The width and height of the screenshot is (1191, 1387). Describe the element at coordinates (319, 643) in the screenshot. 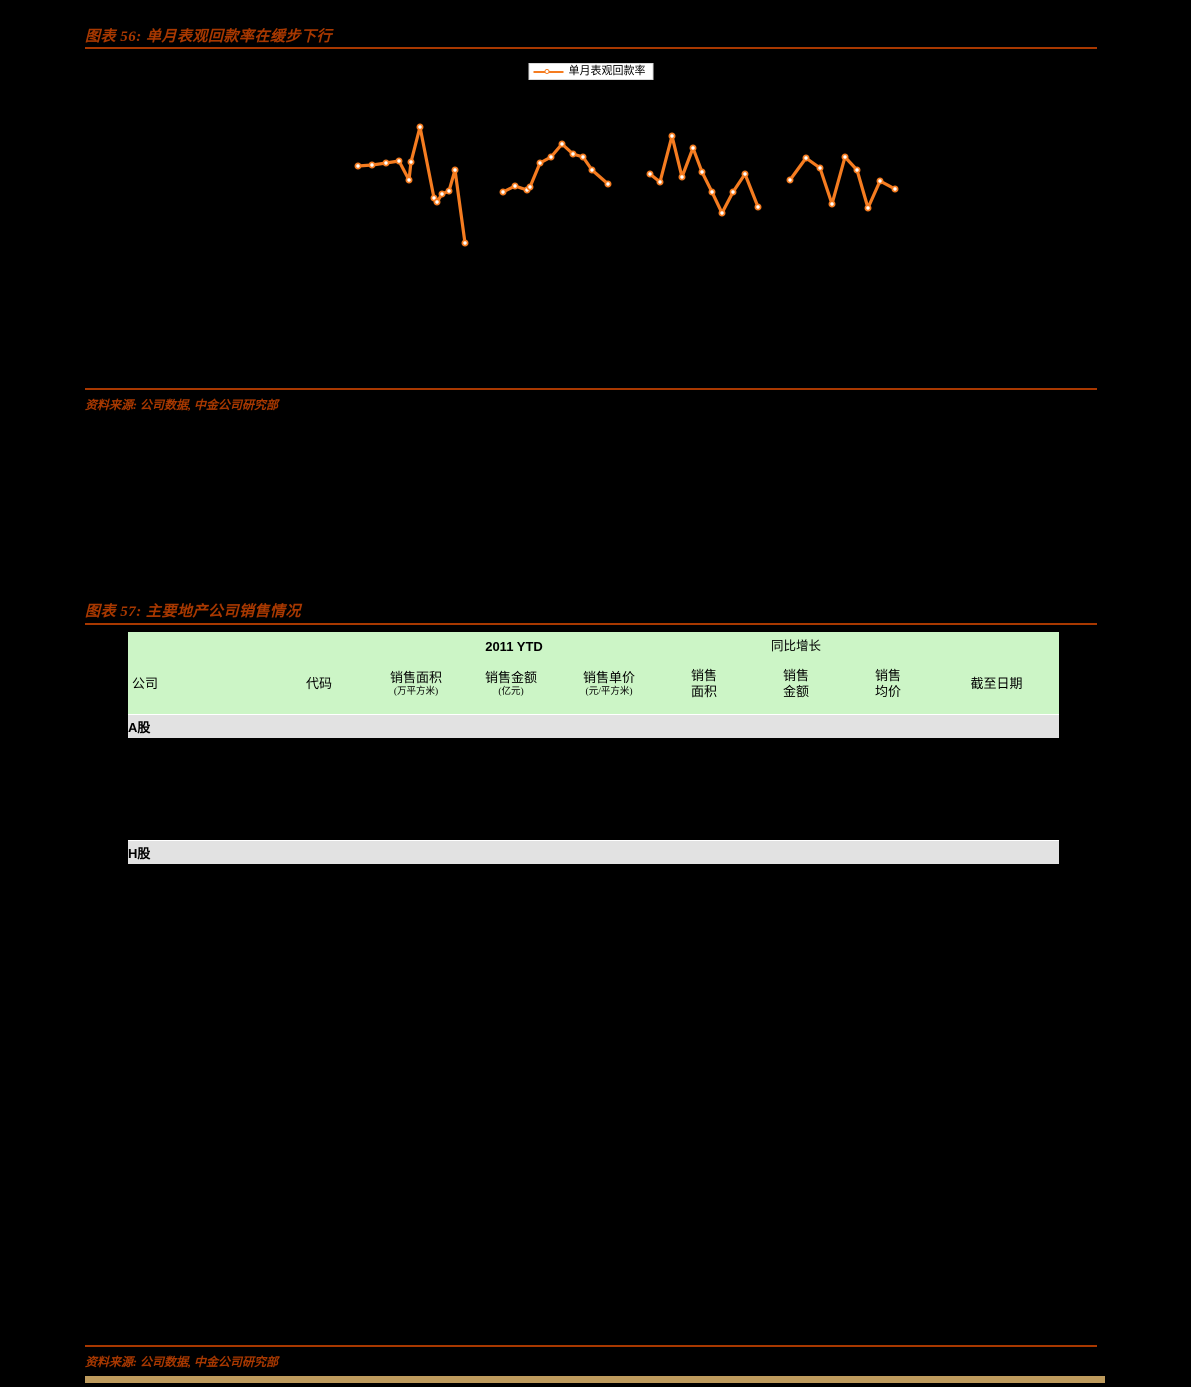

I see `group-header-spacer-code` at that location.